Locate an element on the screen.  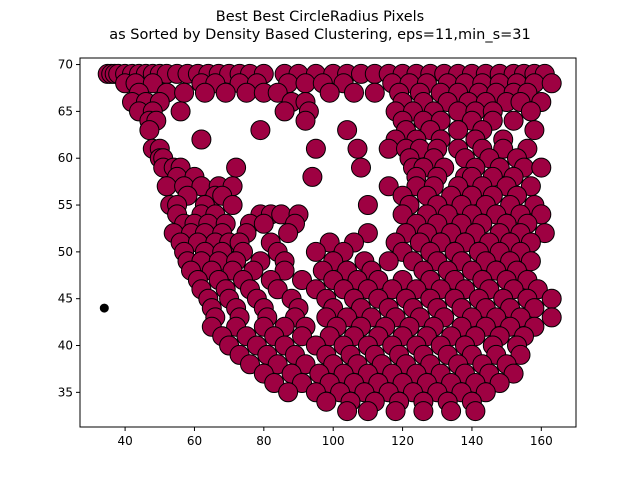
x-tick-label: 160 is located at coordinates (541, 441).